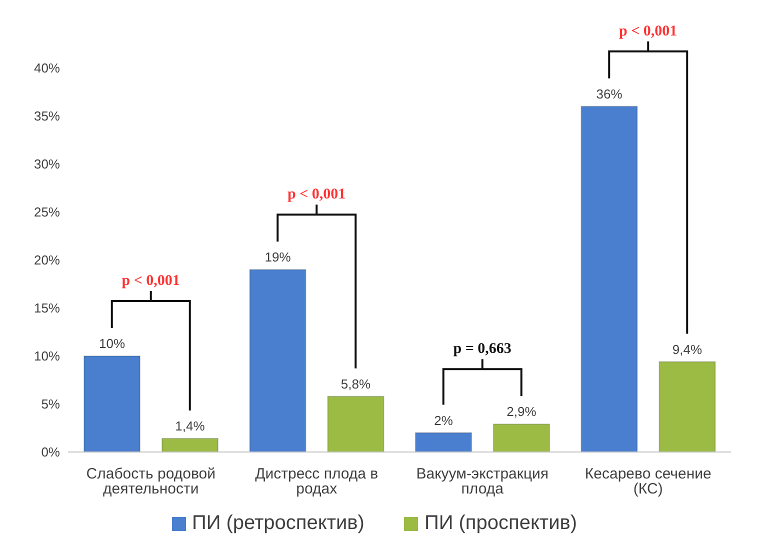 This screenshot has width=759, height=560. Describe the element at coordinates (47, 212) in the screenshot. I see `y-tick-label: 25%` at that location.